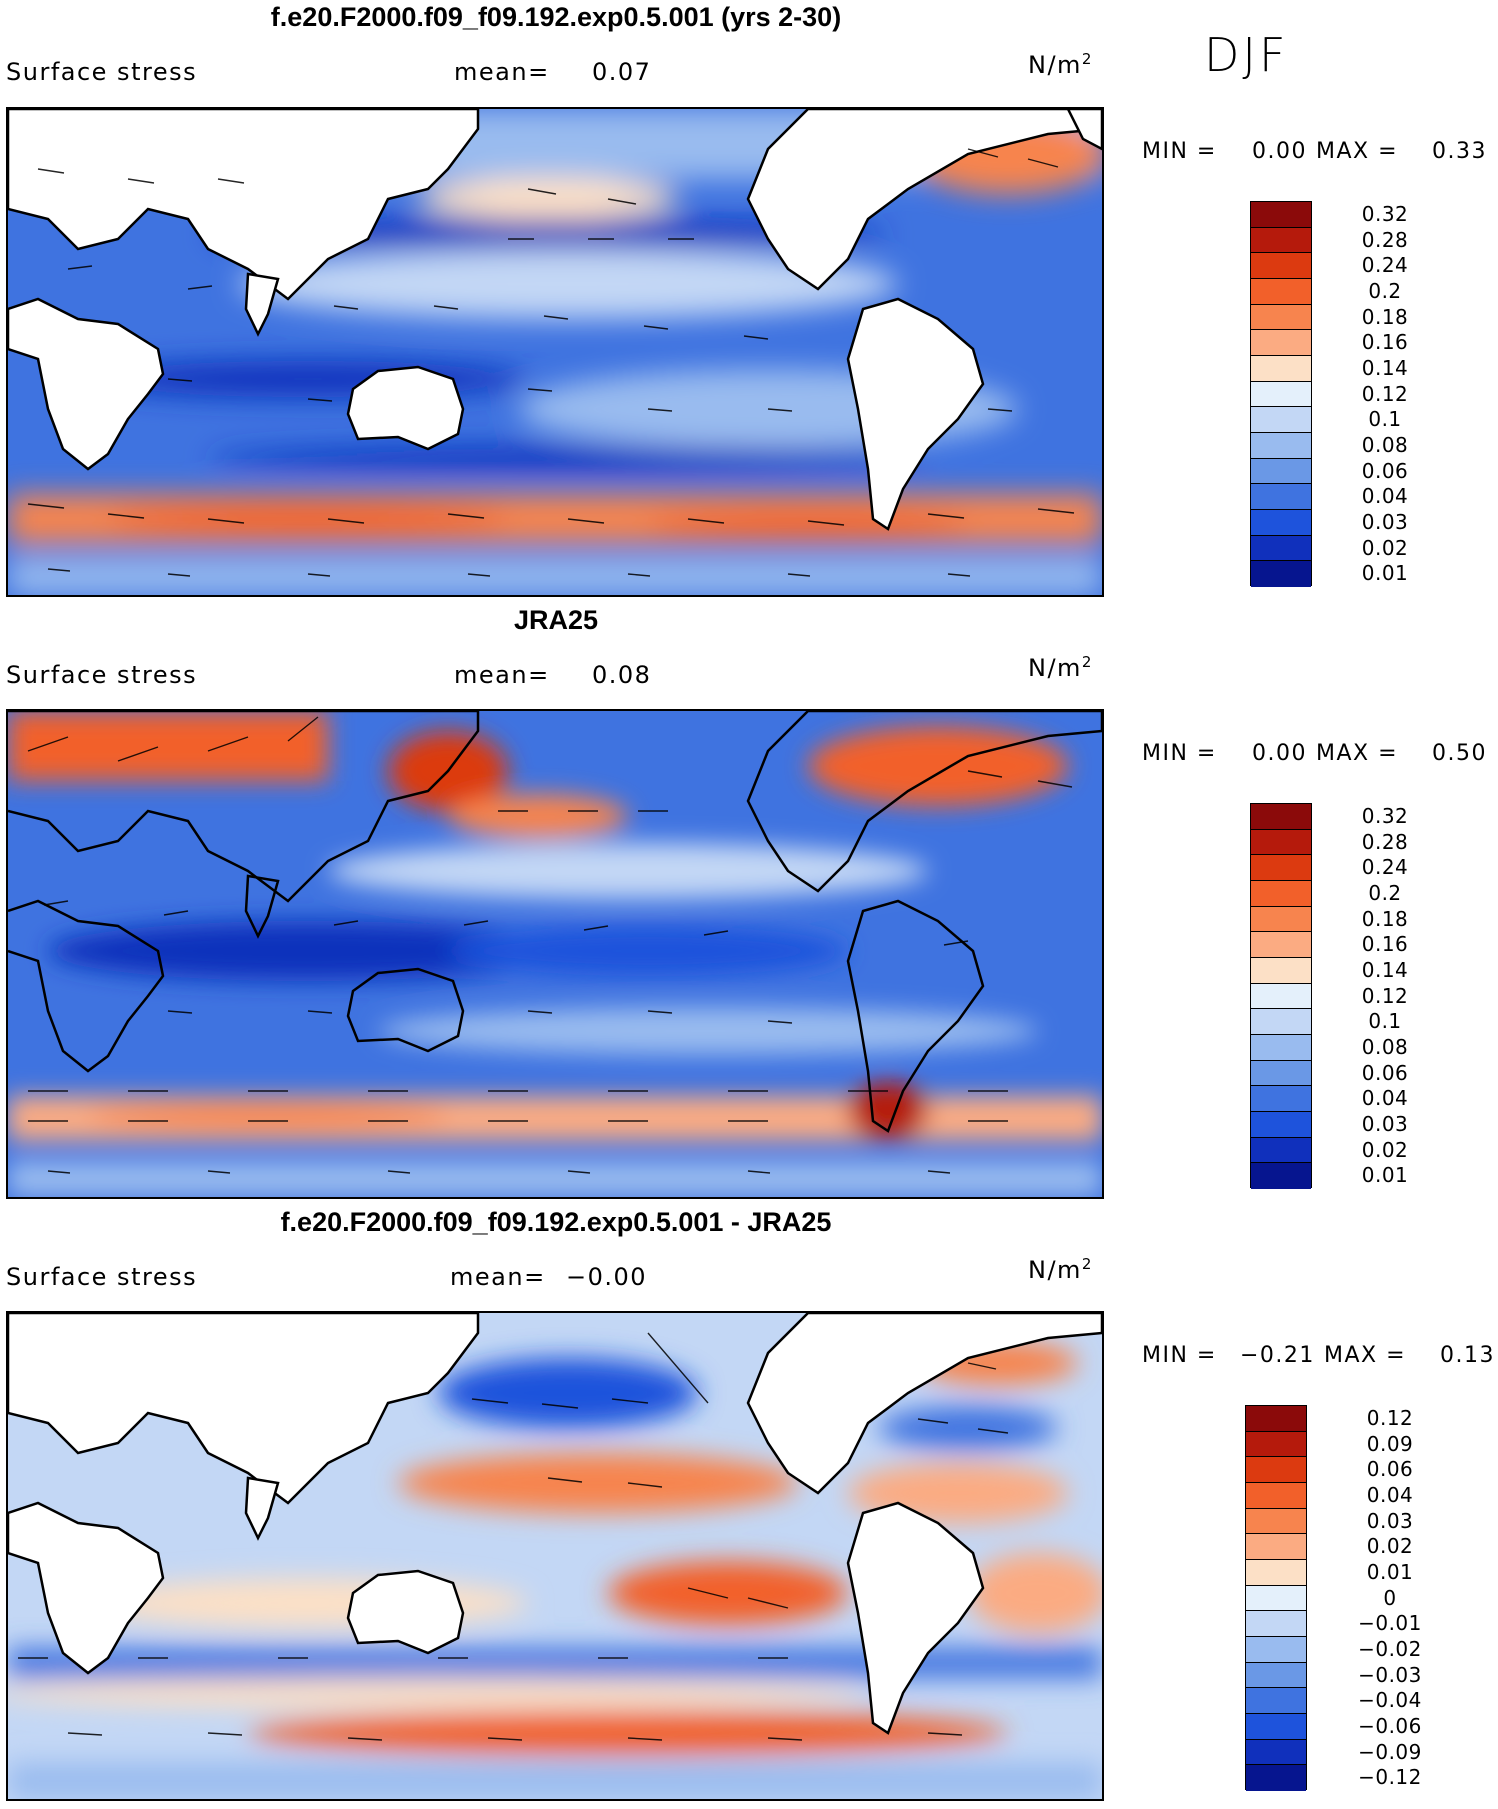  Describe the element at coordinates (622, 72) in the screenshot. I see `panel-1-mean-value: 0.07` at that location.